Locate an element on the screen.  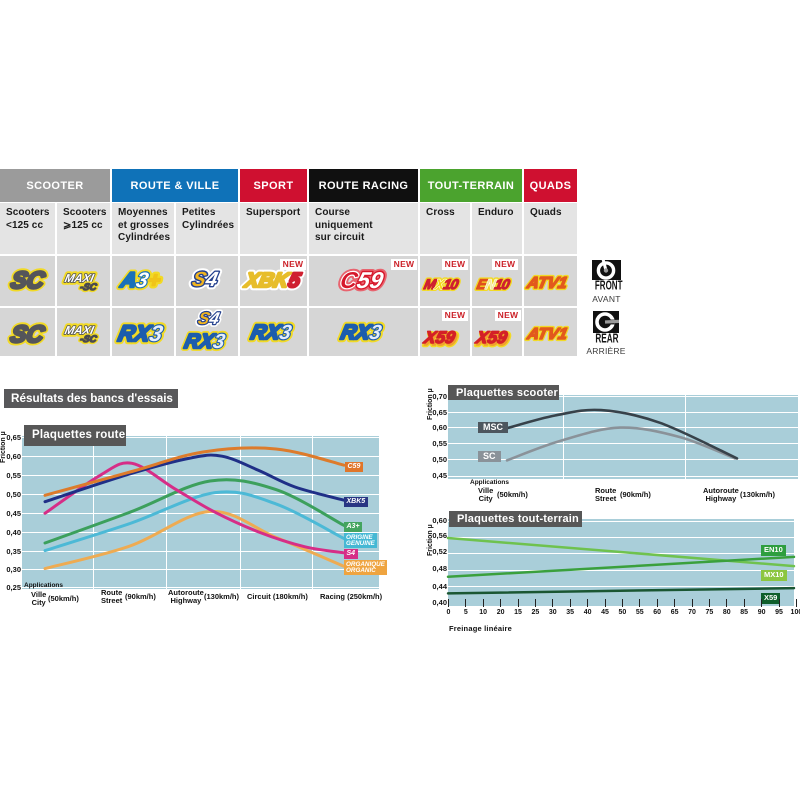
svg-text: A3+ is located at coordinates (140, 280).